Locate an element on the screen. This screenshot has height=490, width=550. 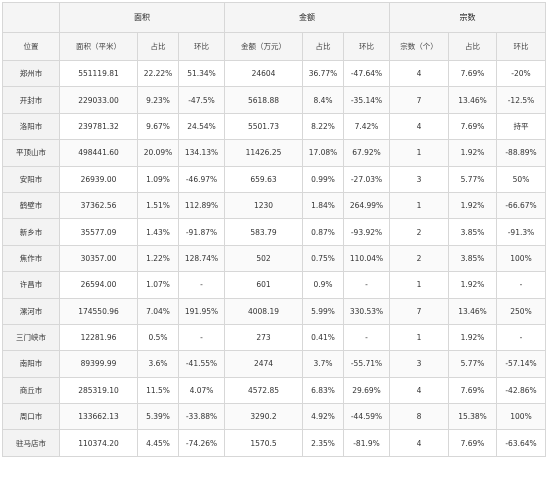
cell-count-mom: -42.86% is located at coordinates (521, 390).